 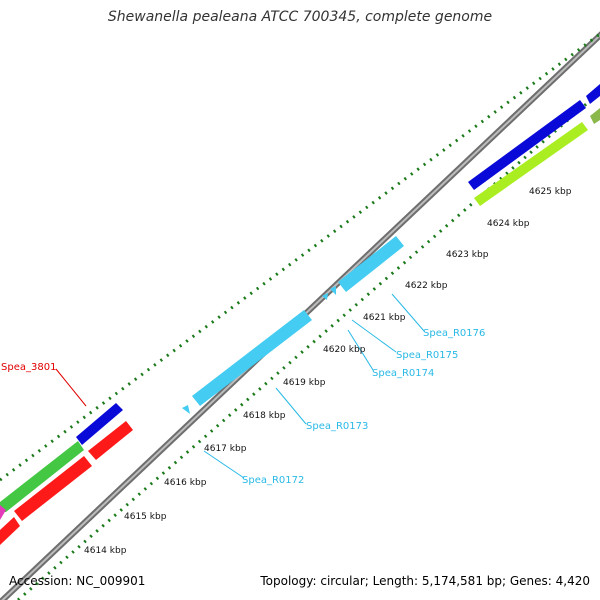 I want to click on rrna-spea-r0174, so click(x=325, y=296).